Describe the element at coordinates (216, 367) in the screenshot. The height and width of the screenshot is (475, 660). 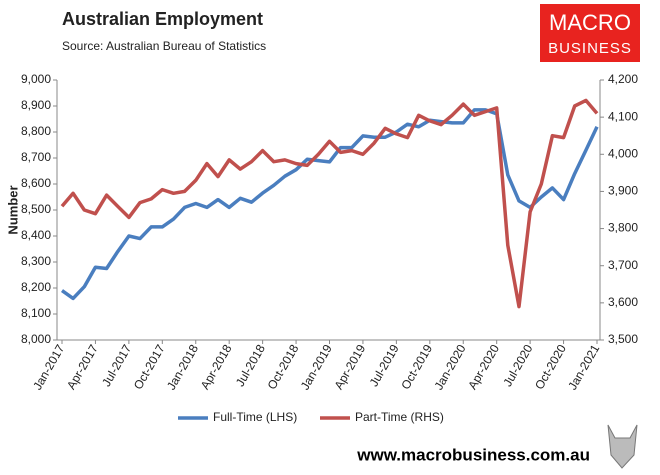
I see `x-tick-label: Apr-2018` at that location.